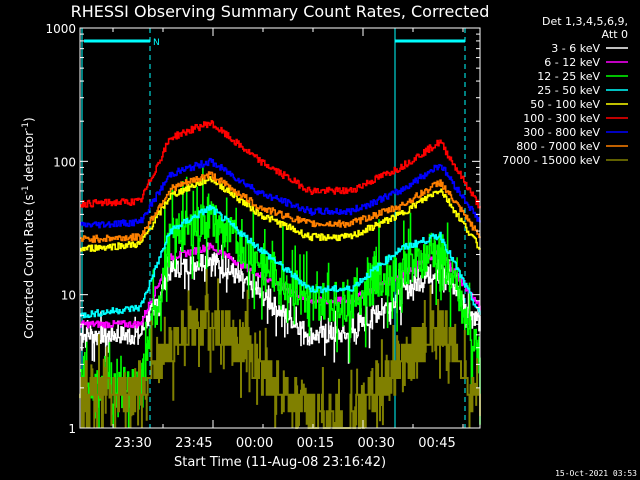 This screenshot has width=640, height=480. I want to click on y-axis-label: Corrected Count Rate (s-1 detector-1), so click(28, 227).